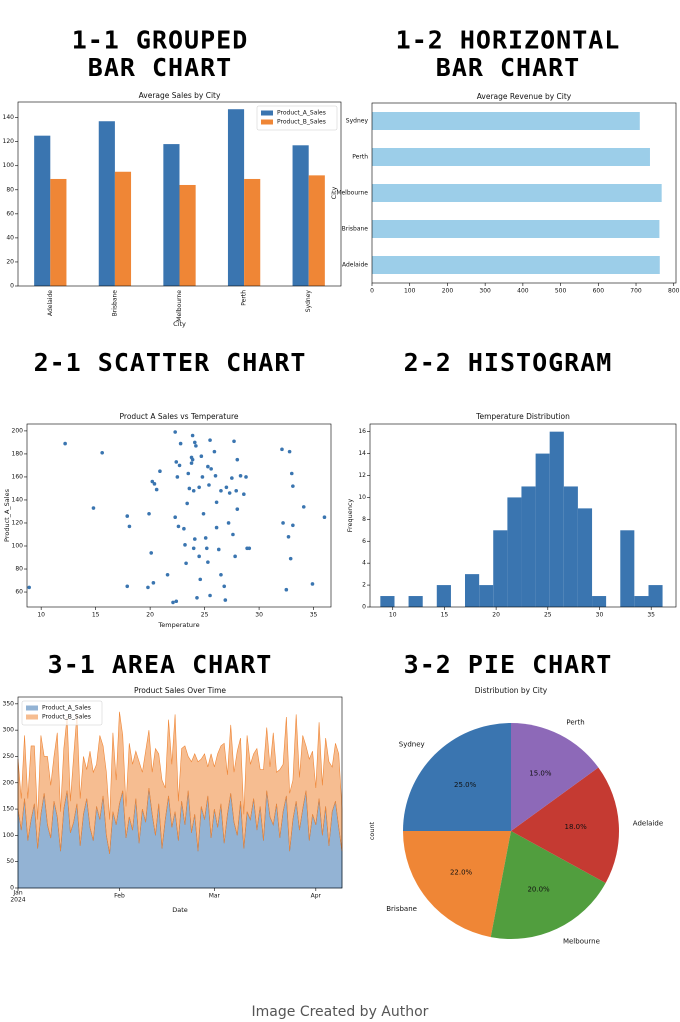 The image size is (680, 1022). What do you see at coordinates (461, 872) in the screenshot?
I see `pie-percent: 22.0%` at bounding box center [461, 872].